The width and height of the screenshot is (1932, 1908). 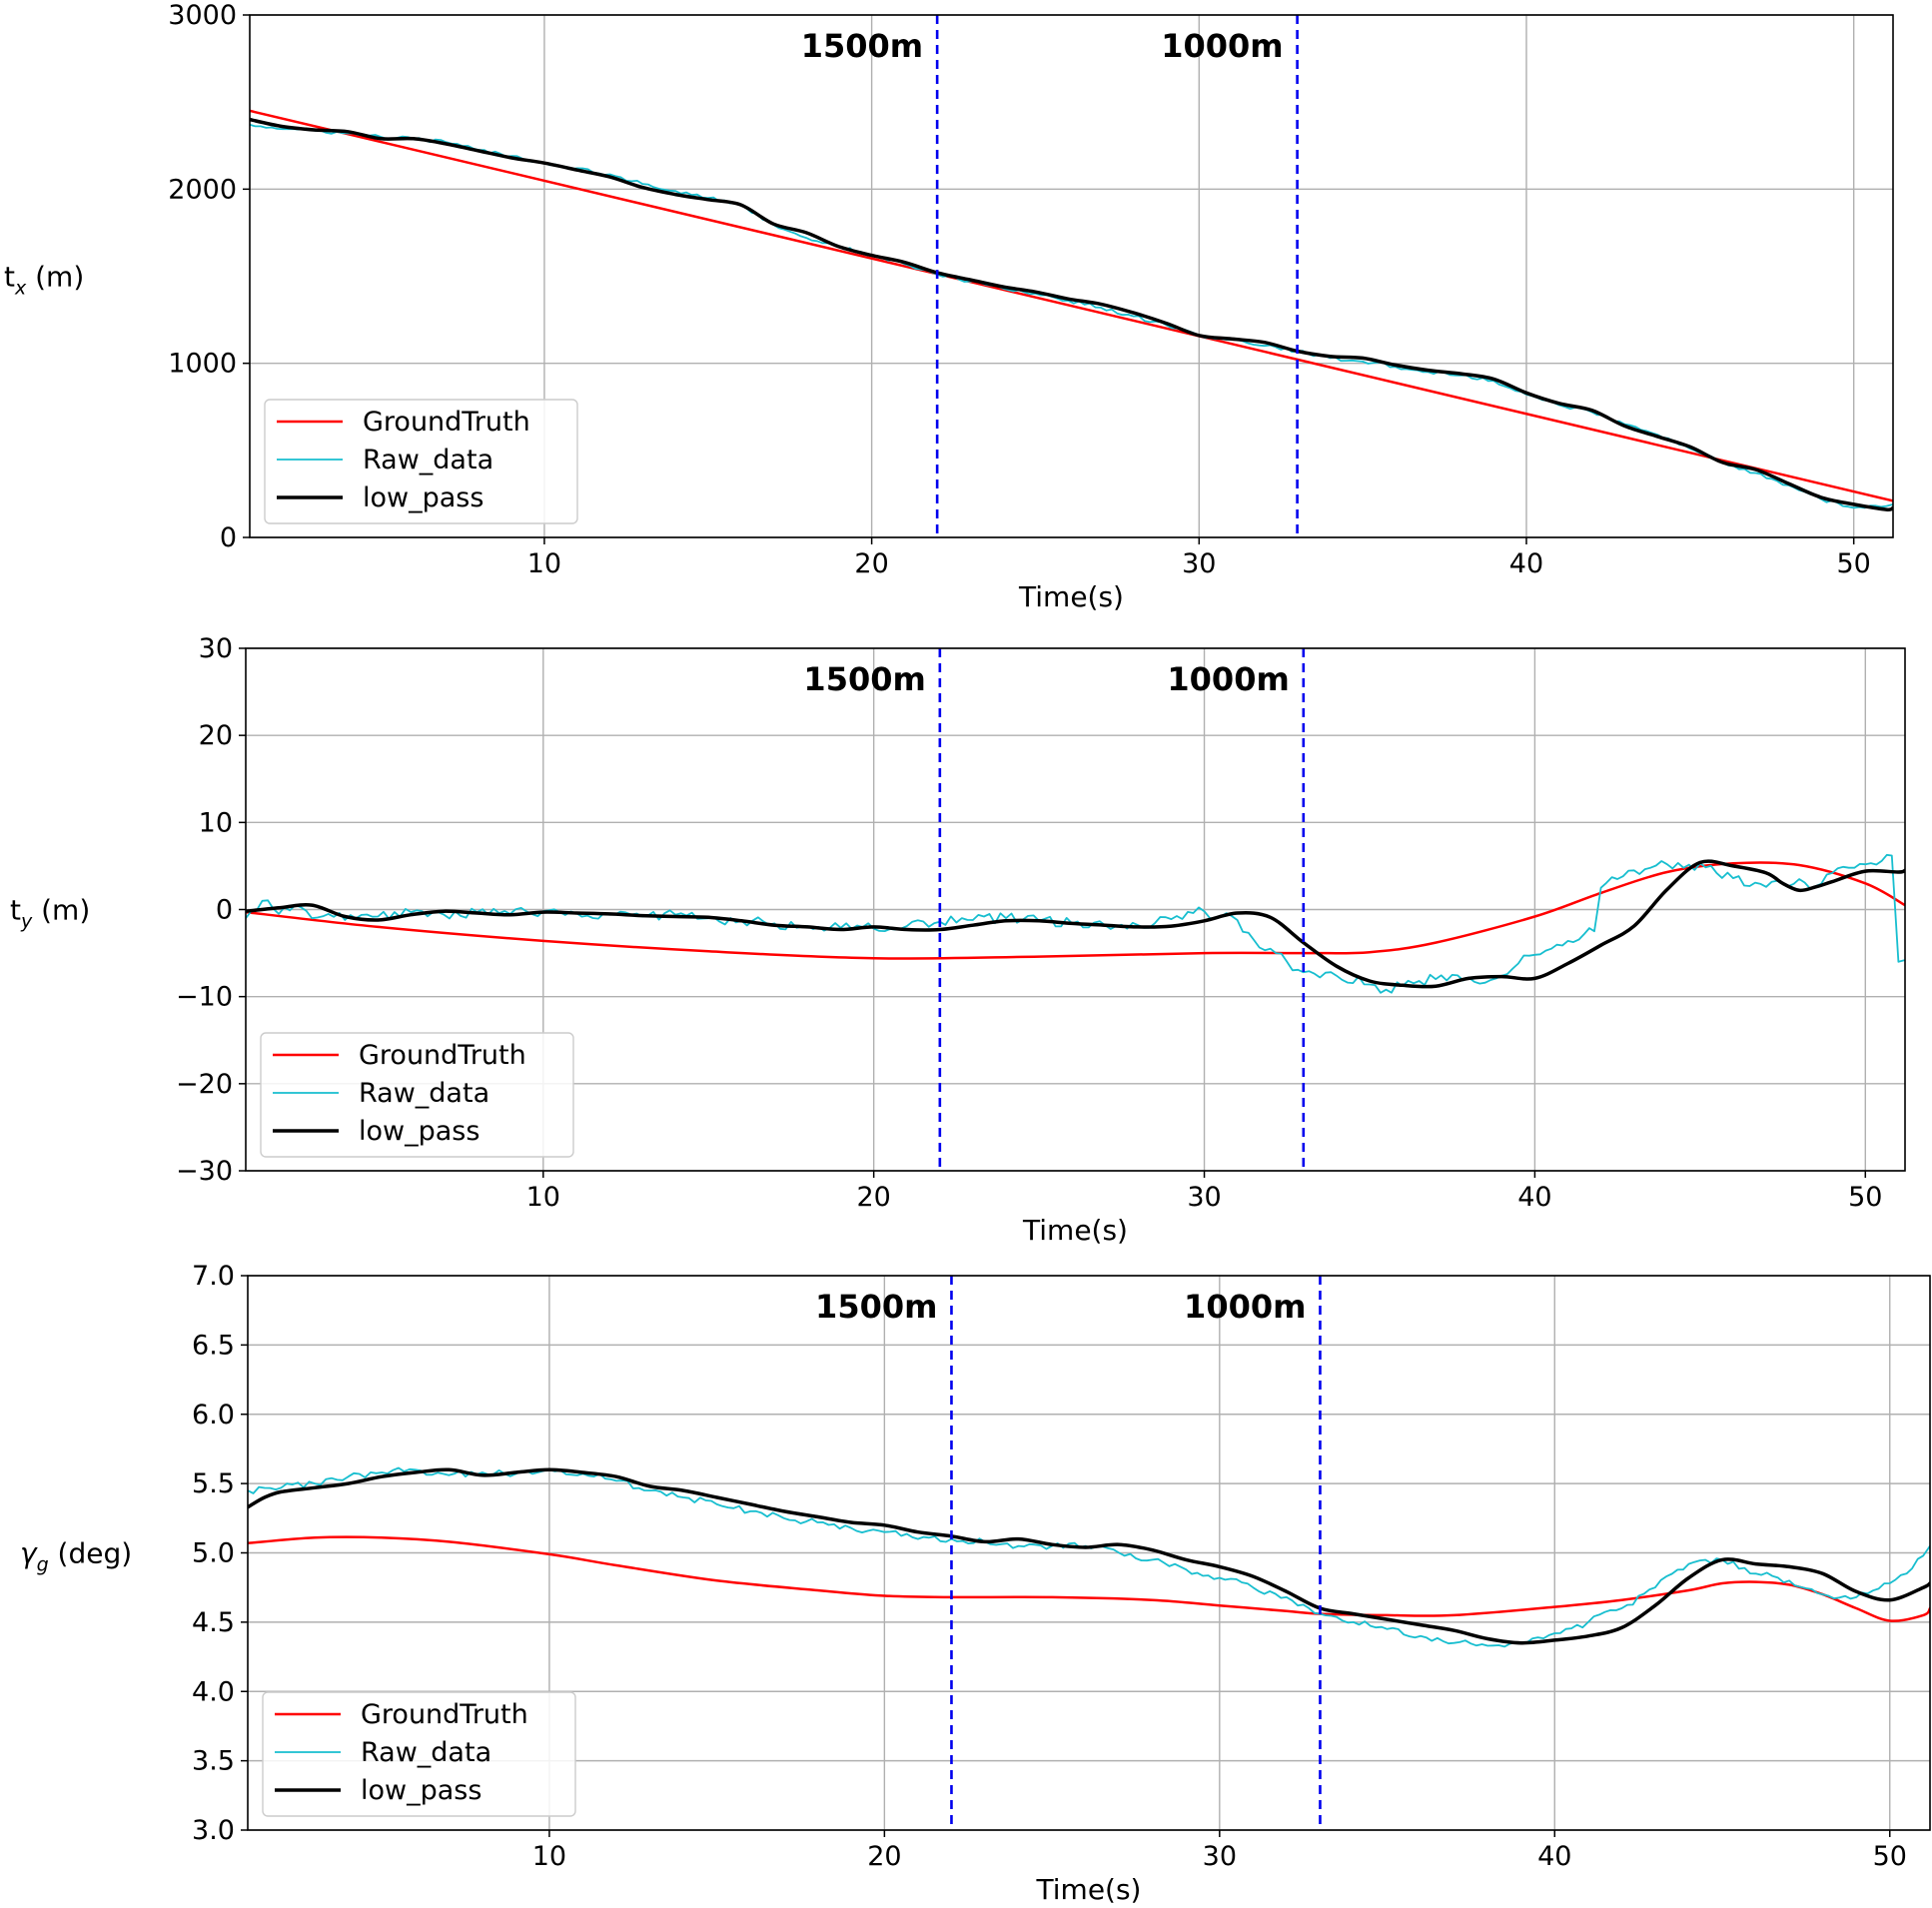 What do you see at coordinates (204, 997) in the screenshot?
I see `y-tick-label: −10` at bounding box center [204, 997].